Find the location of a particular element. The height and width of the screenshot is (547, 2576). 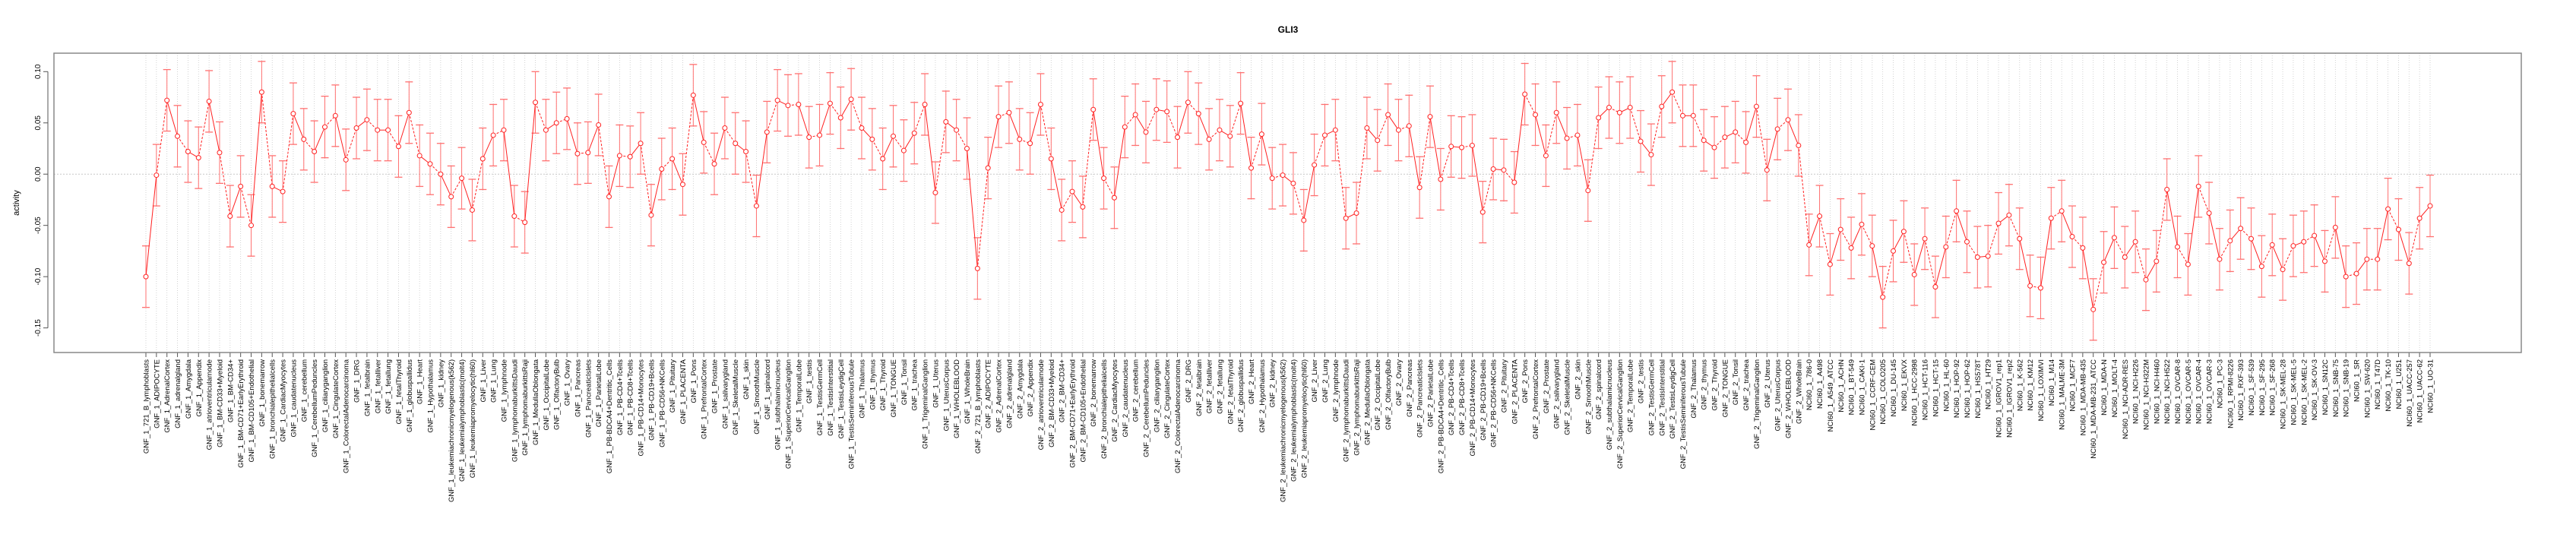

x-tick-label: GNF_2_spinalcord is located at coordinates (1599, 389).